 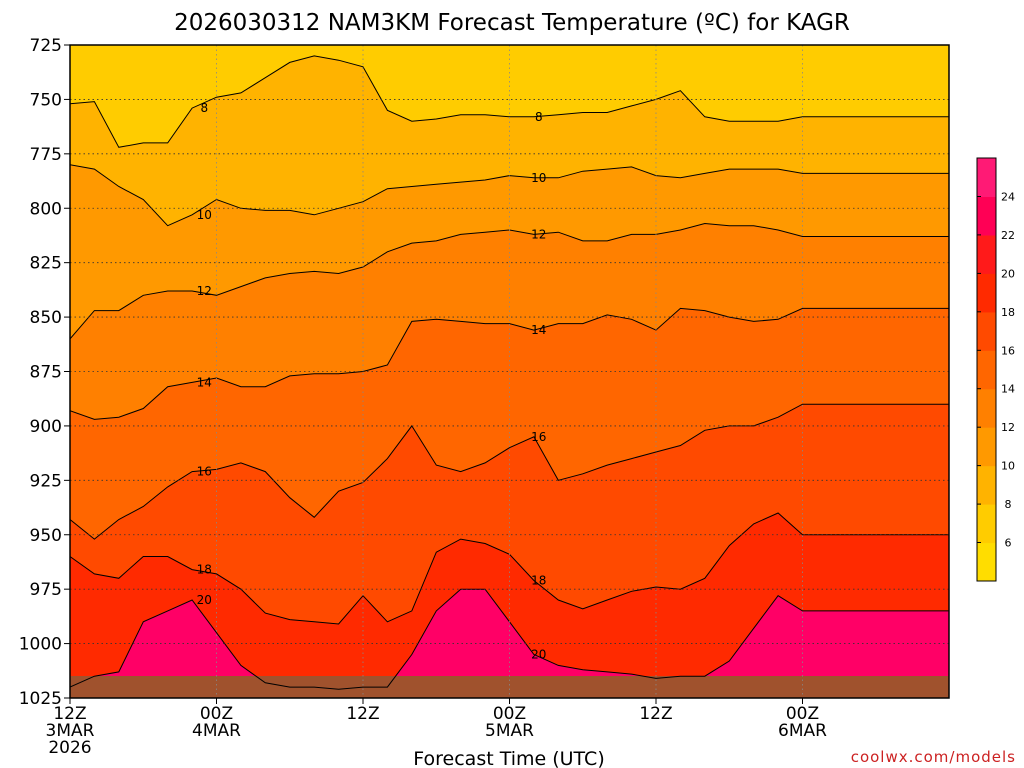 I want to click on y-tick-label: 825, so click(x=46, y=264).